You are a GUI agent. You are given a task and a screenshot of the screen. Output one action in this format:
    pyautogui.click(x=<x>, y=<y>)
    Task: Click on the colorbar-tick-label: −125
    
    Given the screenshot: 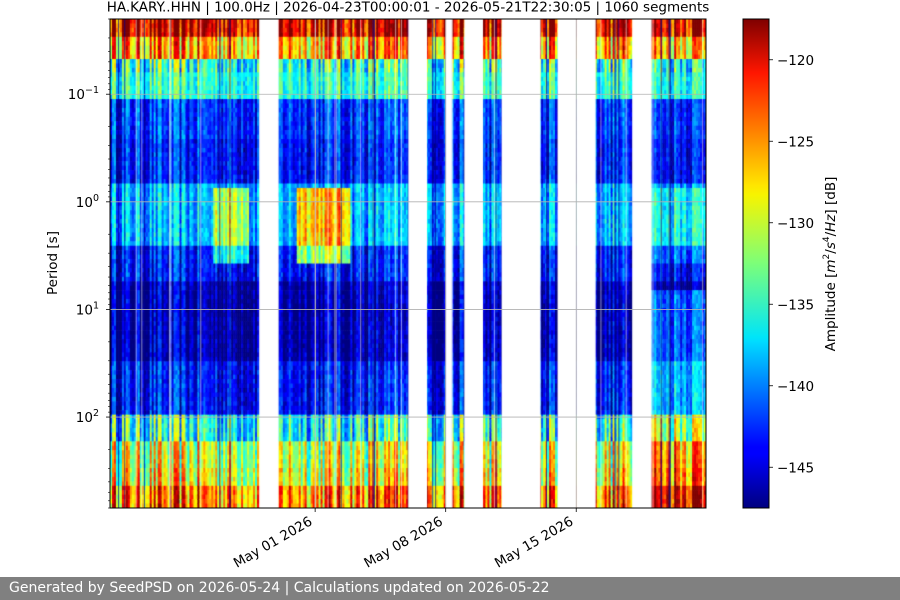 What is the action you would take?
    pyautogui.click(x=795, y=142)
    